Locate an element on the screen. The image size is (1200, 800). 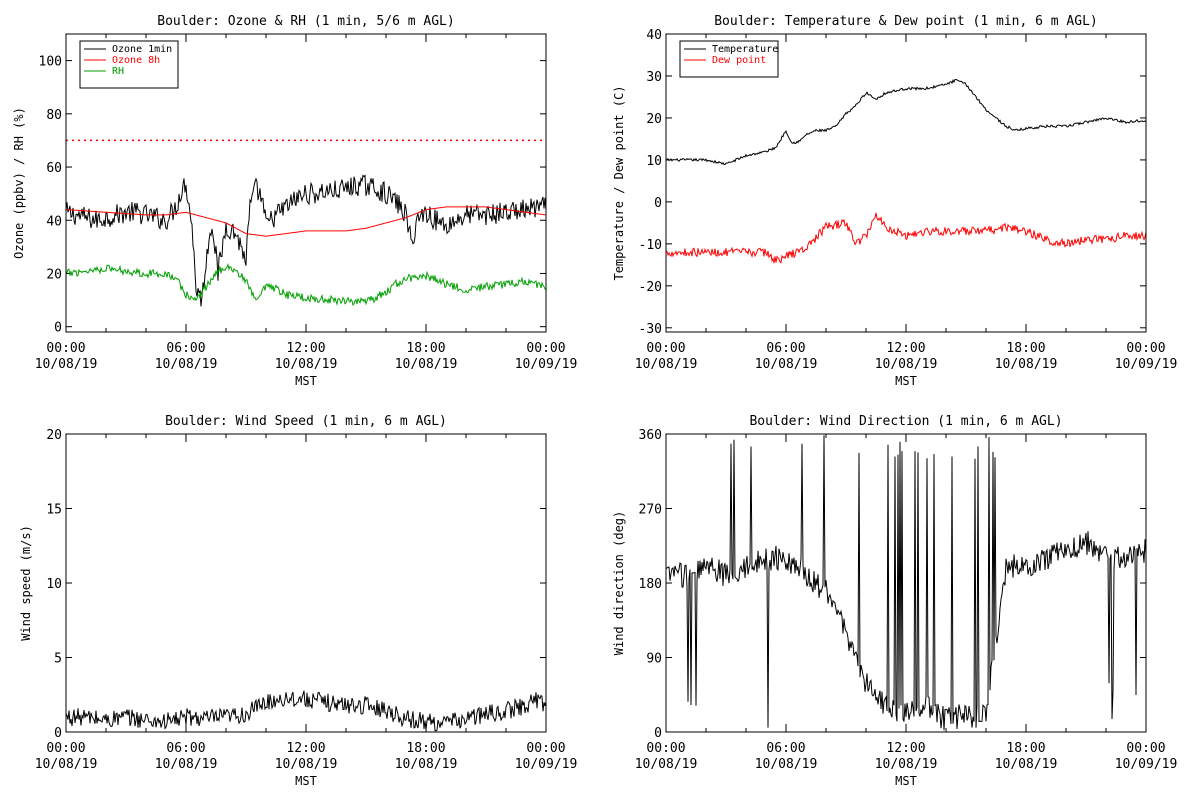
y-tick-label: 15 is located at coordinates (54, 510).